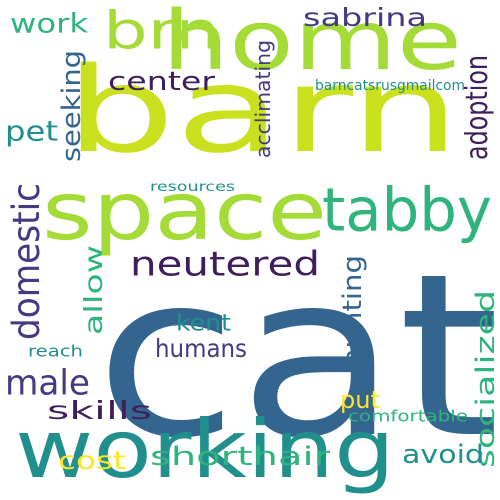 The width and height of the screenshot is (500, 500). I want to click on word-domestic: domestic, so click(26, 261).